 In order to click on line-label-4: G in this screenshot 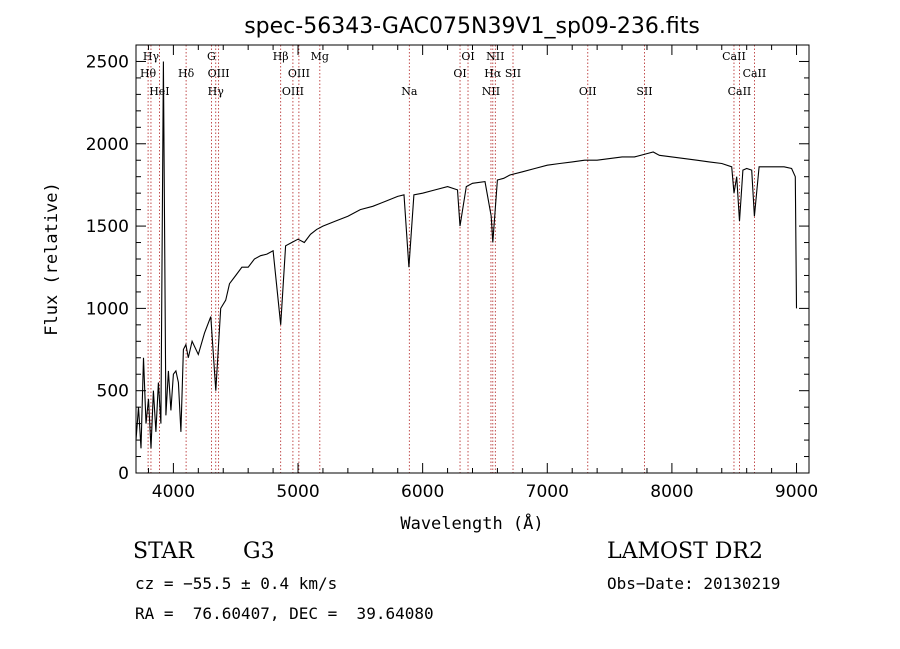, I will do `click(211, 56)`.